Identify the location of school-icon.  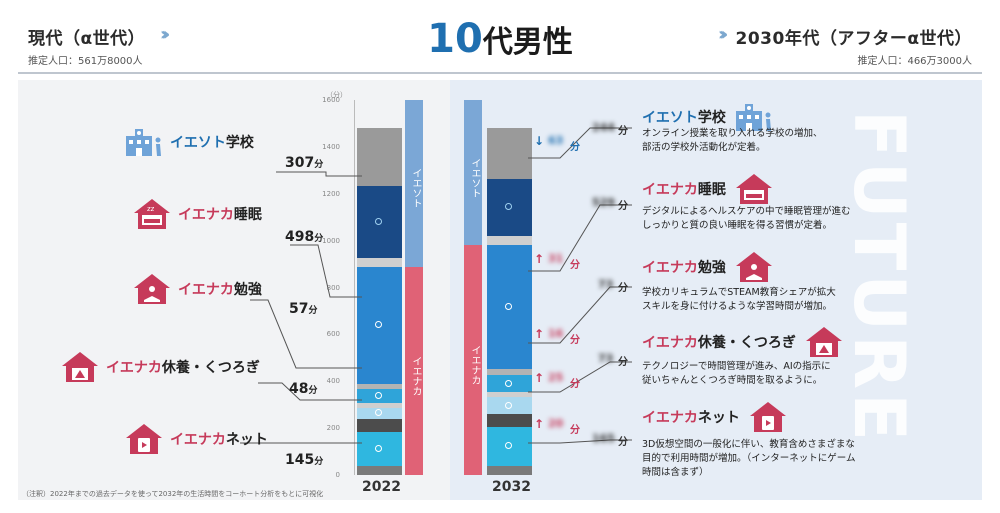
(754, 117).